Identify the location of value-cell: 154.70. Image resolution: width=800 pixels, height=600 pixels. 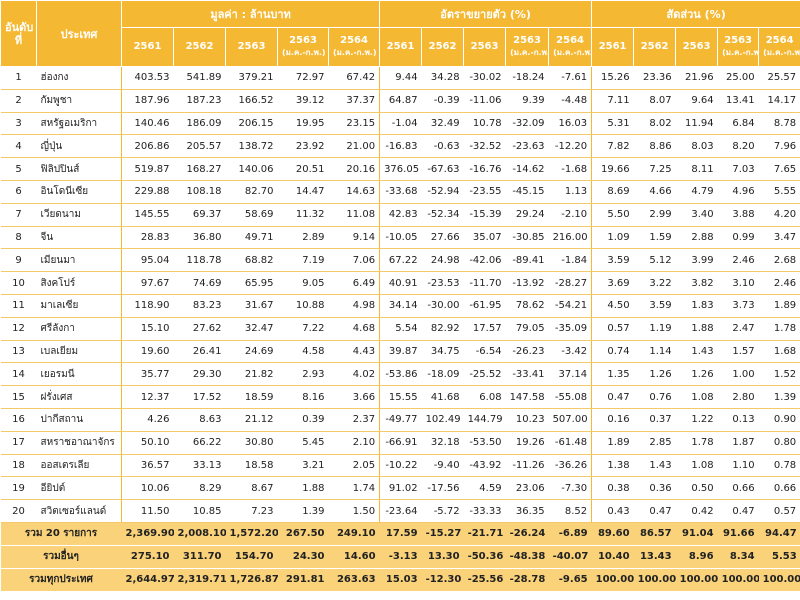
(251, 557).